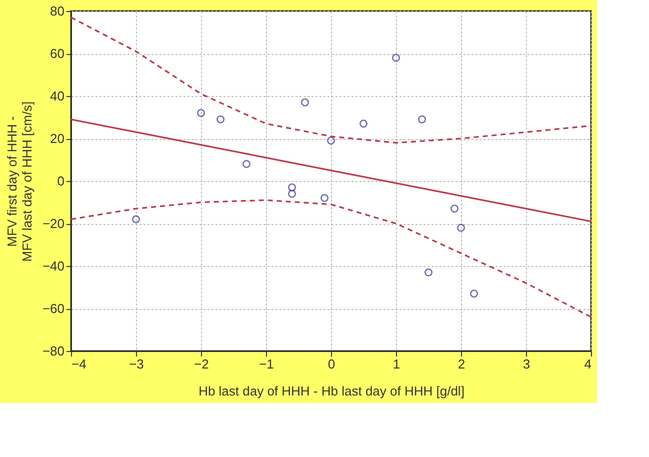  I want to click on y-tick-label: 80, so click(57, 11).